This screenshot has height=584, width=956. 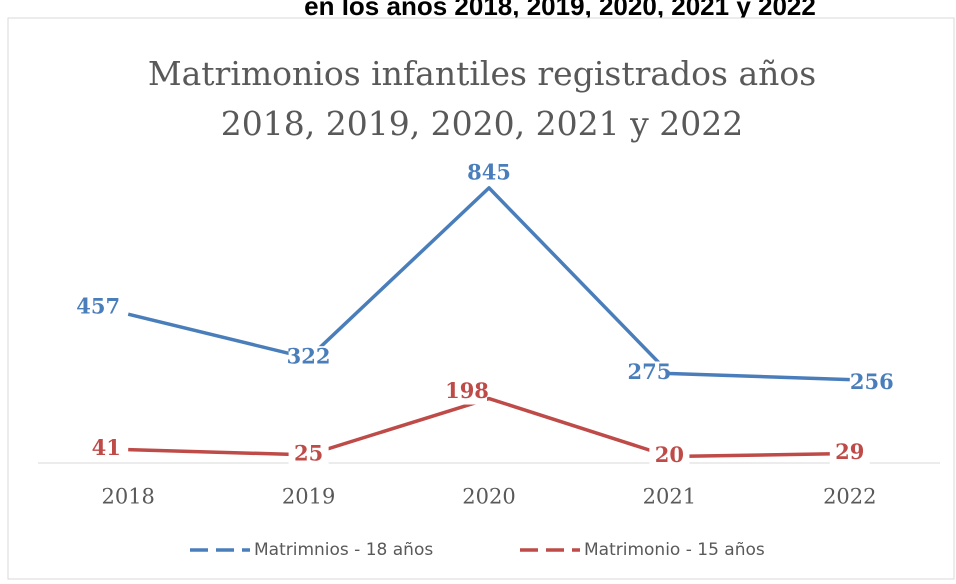 I want to click on legend-label: Matrimonio - 15 años, so click(x=674, y=550).